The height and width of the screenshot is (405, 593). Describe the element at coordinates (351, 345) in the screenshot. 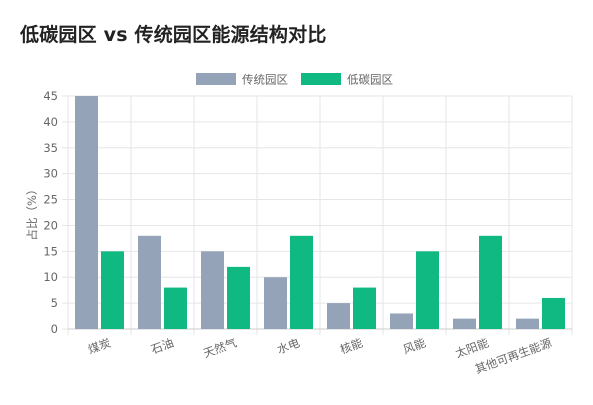

I see `x-category-label: 核能` at that location.